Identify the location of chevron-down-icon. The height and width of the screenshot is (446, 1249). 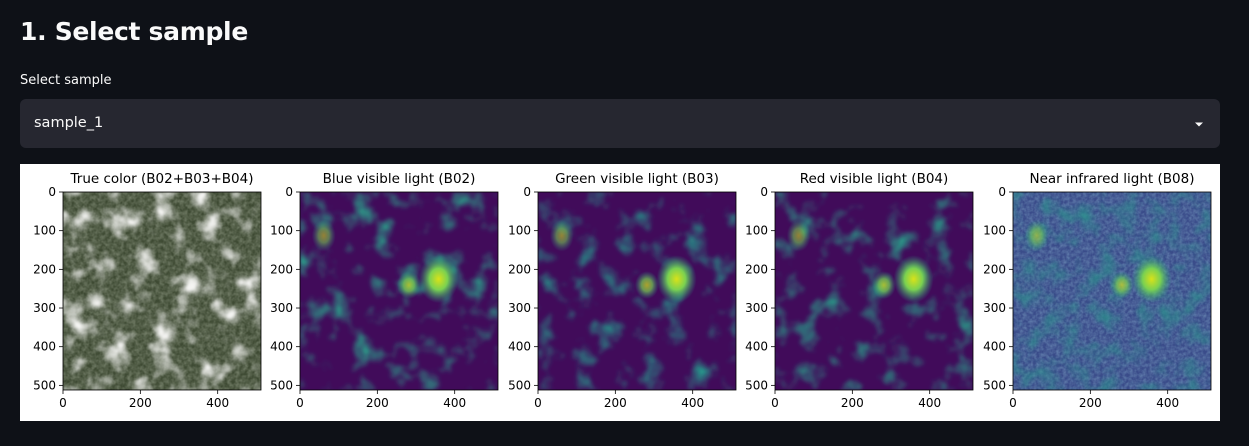
(1199, 124).